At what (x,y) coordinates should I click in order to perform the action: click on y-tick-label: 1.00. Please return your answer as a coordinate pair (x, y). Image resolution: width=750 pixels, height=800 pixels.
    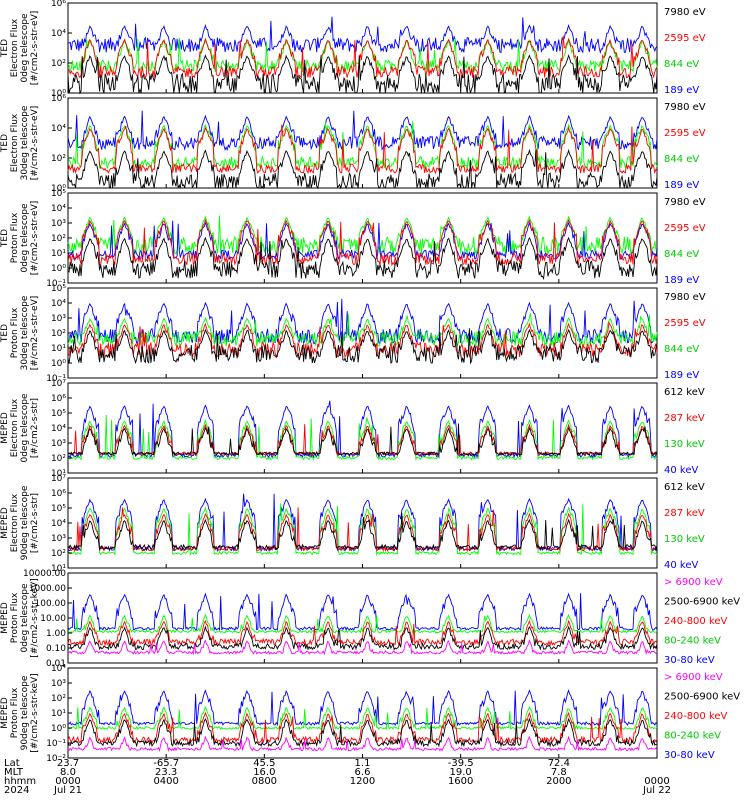
    Looking at the image, I should click on (56, 634).